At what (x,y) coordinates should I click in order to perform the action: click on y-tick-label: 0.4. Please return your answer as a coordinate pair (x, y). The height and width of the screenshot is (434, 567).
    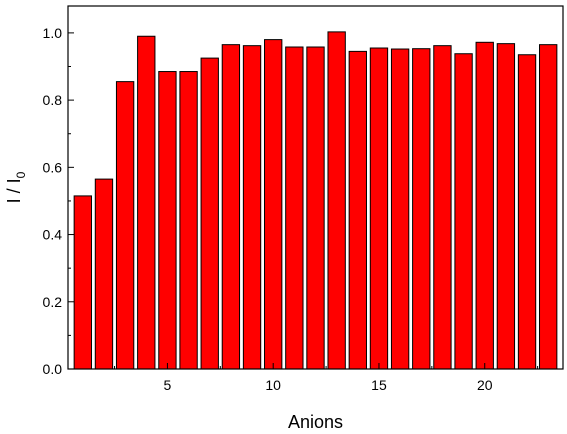
    Looking at the image, I should click on (53, 235).